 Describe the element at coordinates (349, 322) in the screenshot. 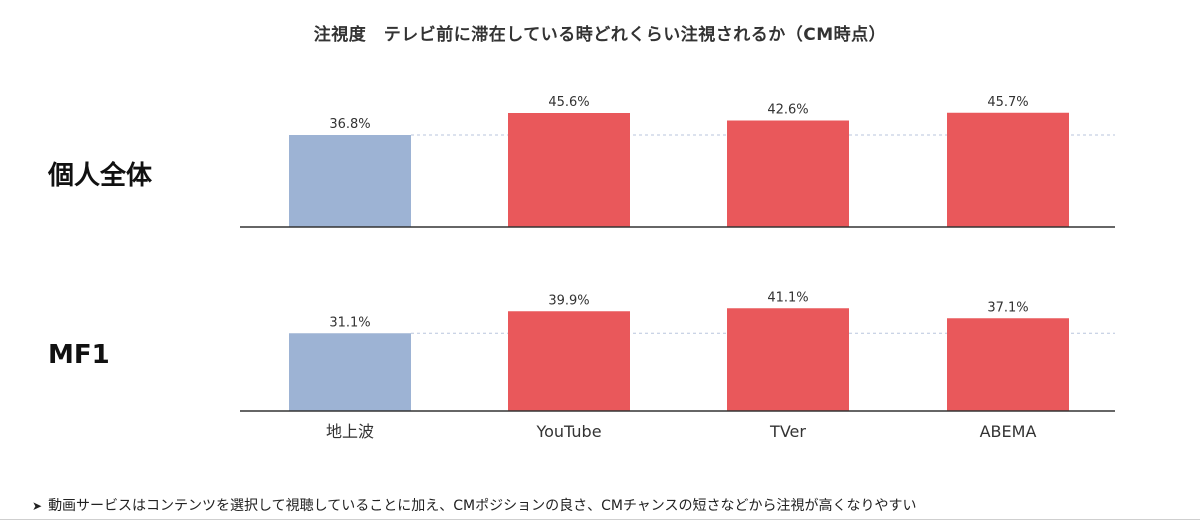

I see `data-label: 31.1%` at that location.